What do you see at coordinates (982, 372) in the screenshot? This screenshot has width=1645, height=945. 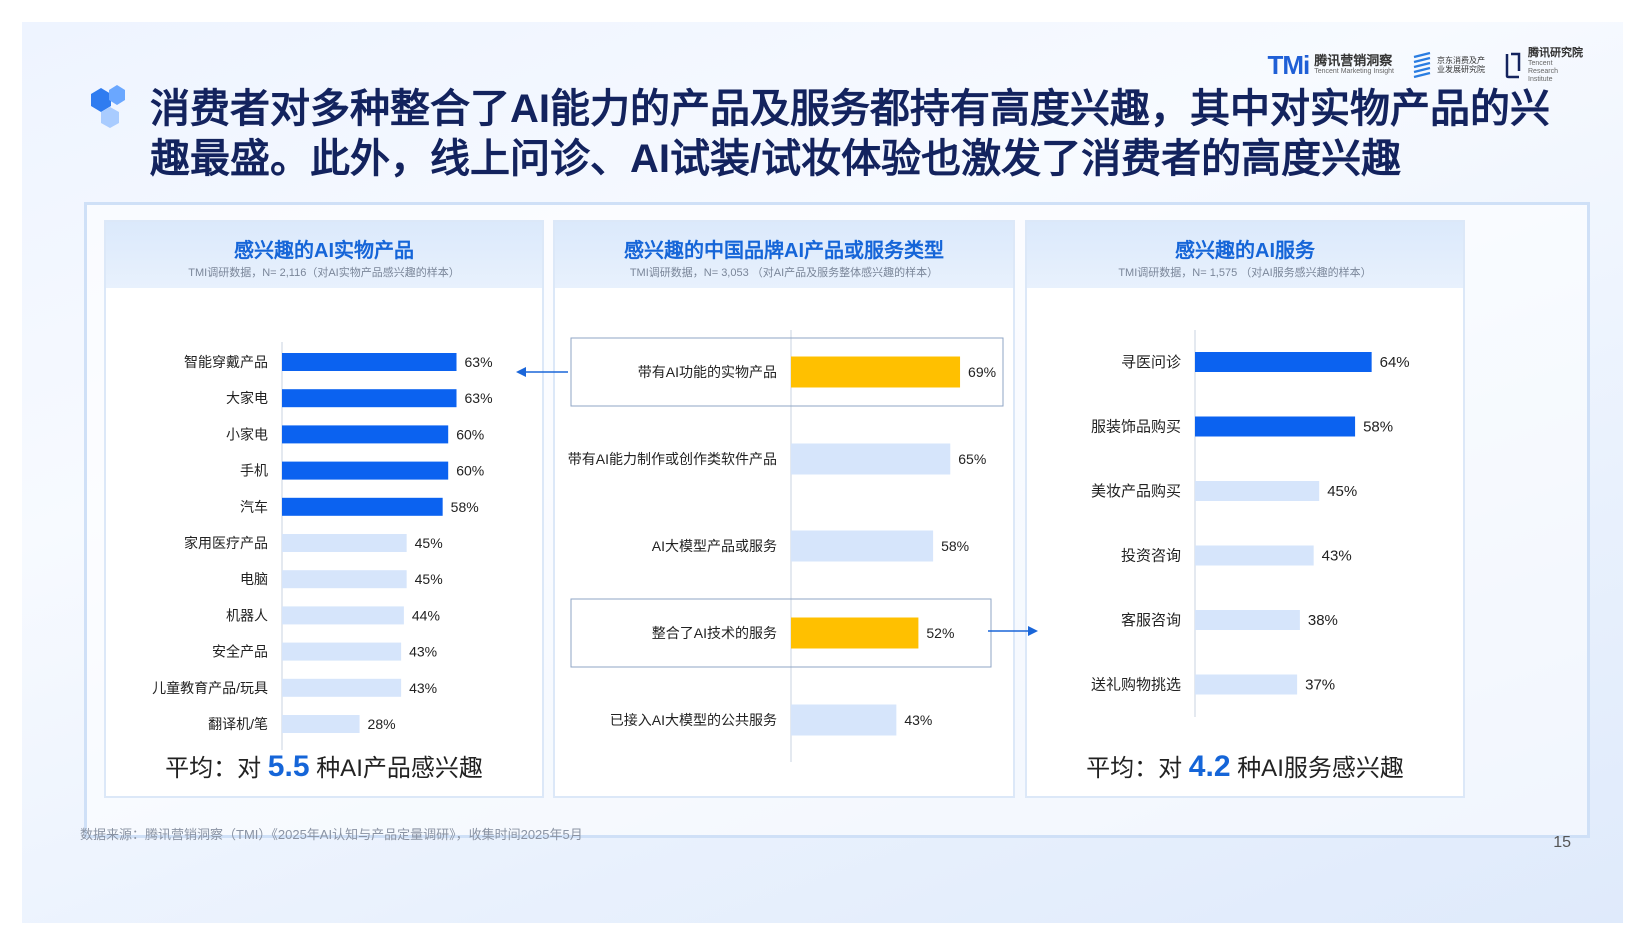 I see `value-label: 69%` at bounding box center [982, 372].